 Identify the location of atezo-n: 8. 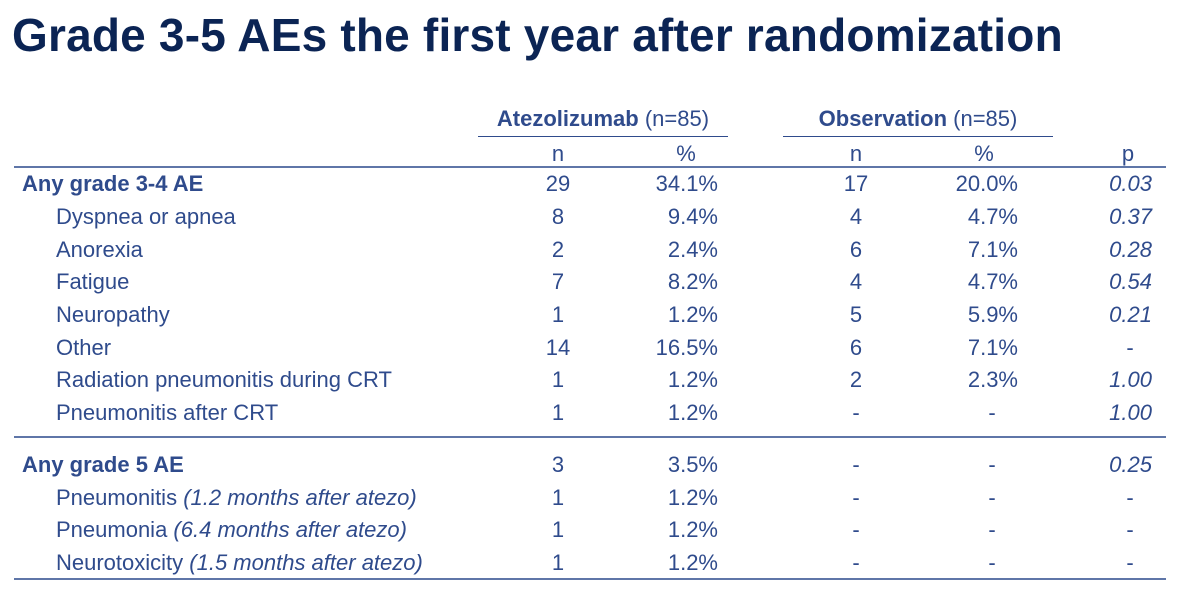
(558, 216).